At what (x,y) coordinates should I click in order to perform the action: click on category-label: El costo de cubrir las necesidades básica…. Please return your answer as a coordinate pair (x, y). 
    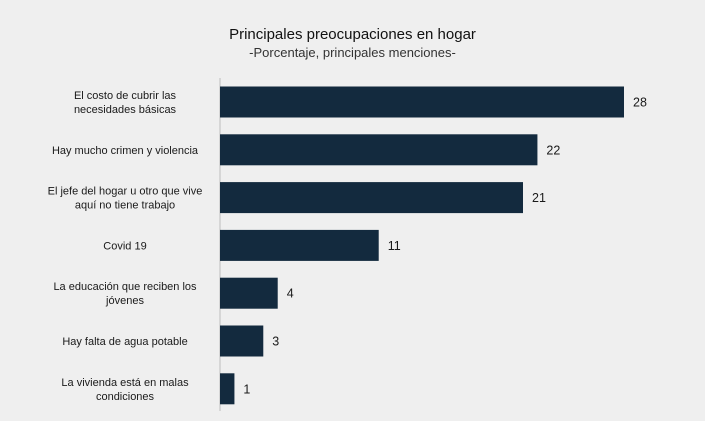
    Looking at the image, I should click on (125, 103).